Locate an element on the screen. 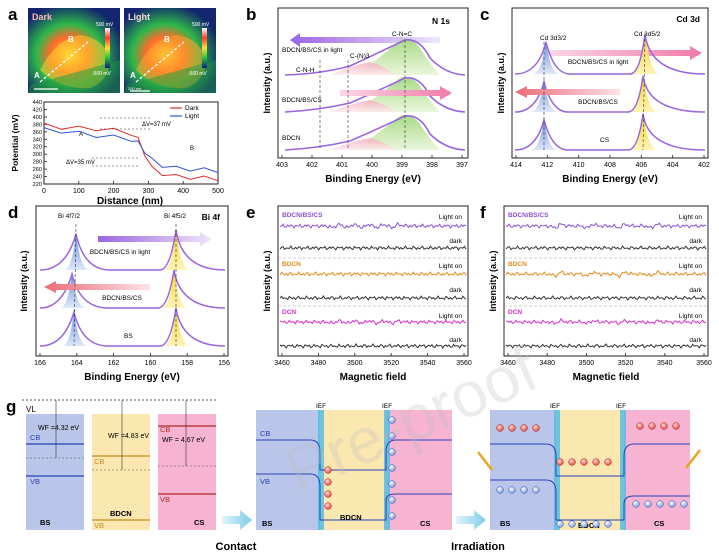 Image resolution: width=719 pixels, height=556 pixels. panel-label-b: b is located at coordinates (251, 14).